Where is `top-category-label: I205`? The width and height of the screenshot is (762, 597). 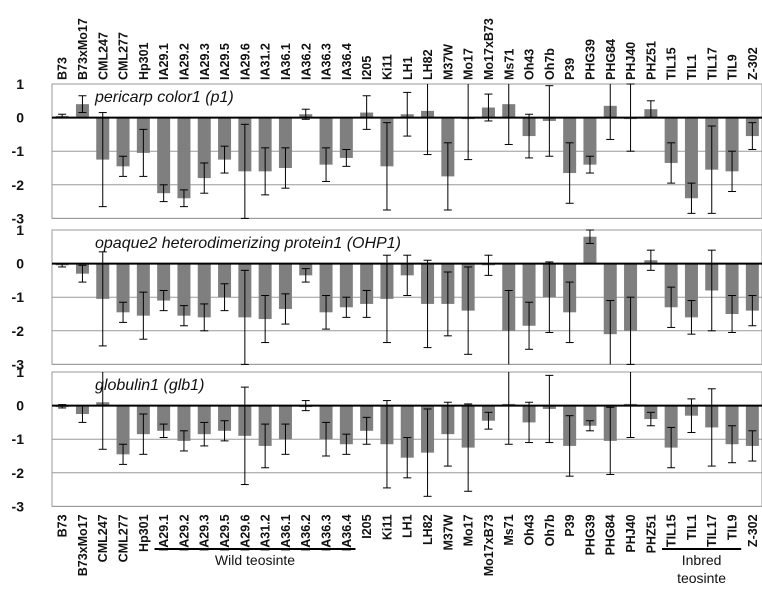
top-category-label: I205 is located at coordinates (367, 68).